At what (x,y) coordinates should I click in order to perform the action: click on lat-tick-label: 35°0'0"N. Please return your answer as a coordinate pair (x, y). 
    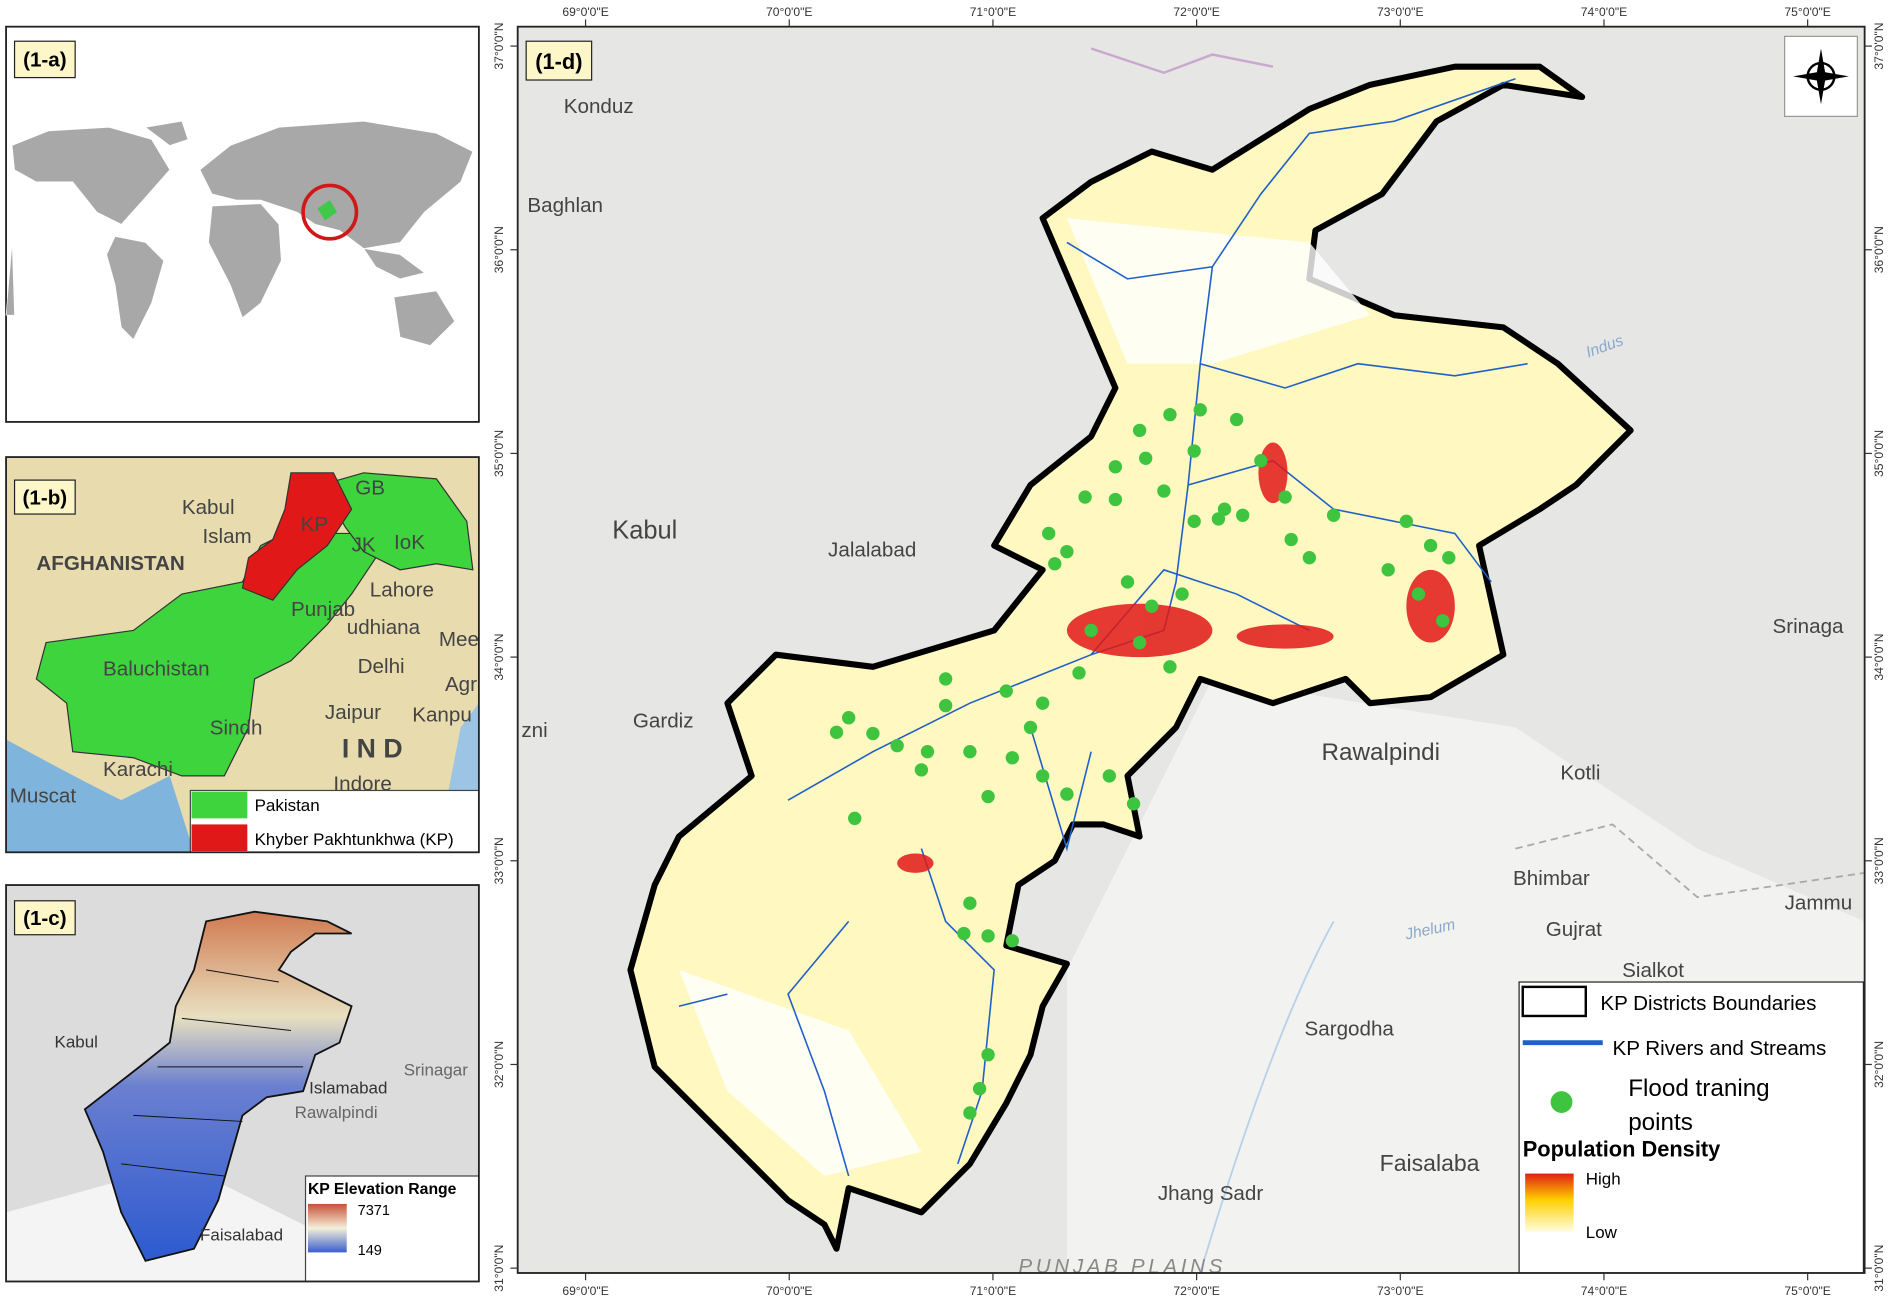
    Looking at the image, I should click on (499, 453).